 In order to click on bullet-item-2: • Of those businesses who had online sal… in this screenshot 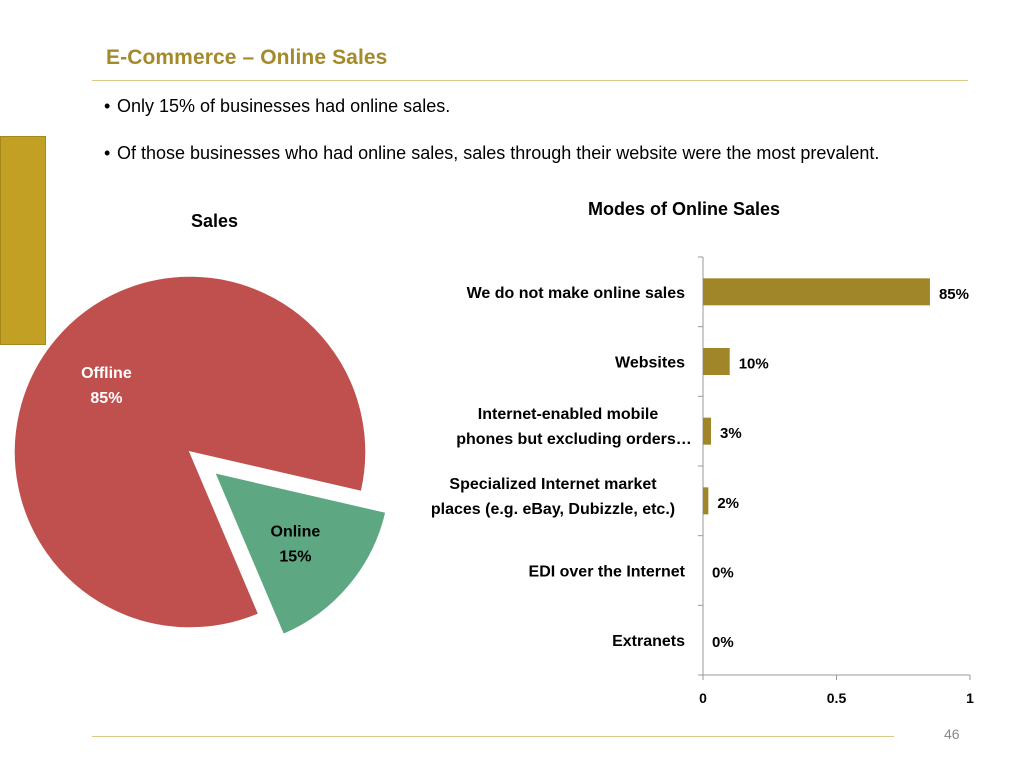, I will do `click(508, 153)`.